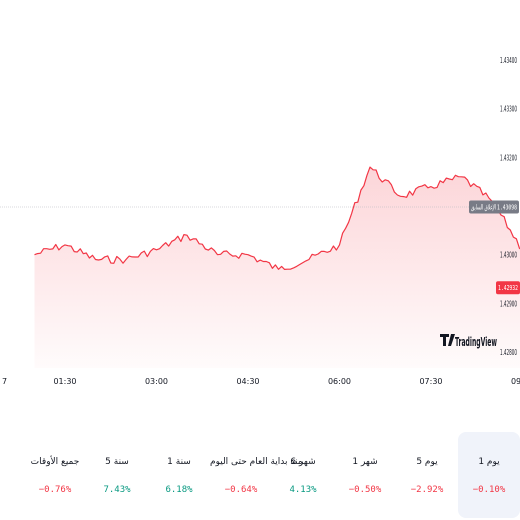  What do you see at coordinates (447, 340) in the screenshot?
I see `tradingview-logo-icon` at bounding box center [447, 340].